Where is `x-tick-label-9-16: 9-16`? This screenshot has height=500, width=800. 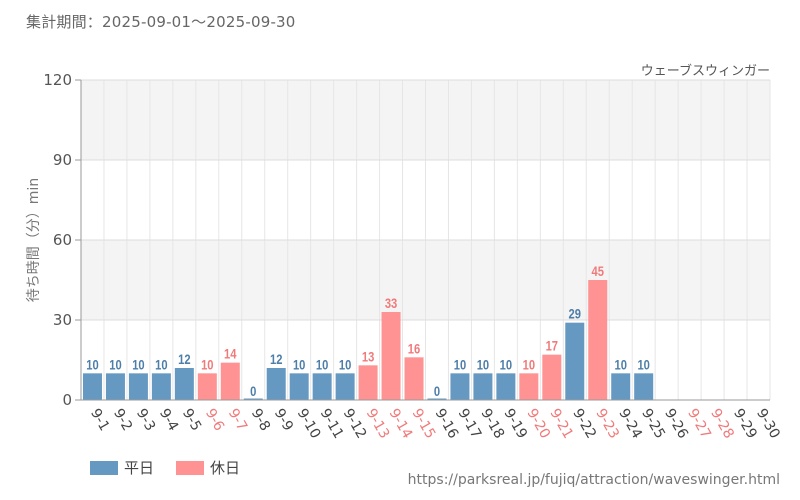 x-tick-label-9-16: 9-16 is located at coordinates (447, 424).